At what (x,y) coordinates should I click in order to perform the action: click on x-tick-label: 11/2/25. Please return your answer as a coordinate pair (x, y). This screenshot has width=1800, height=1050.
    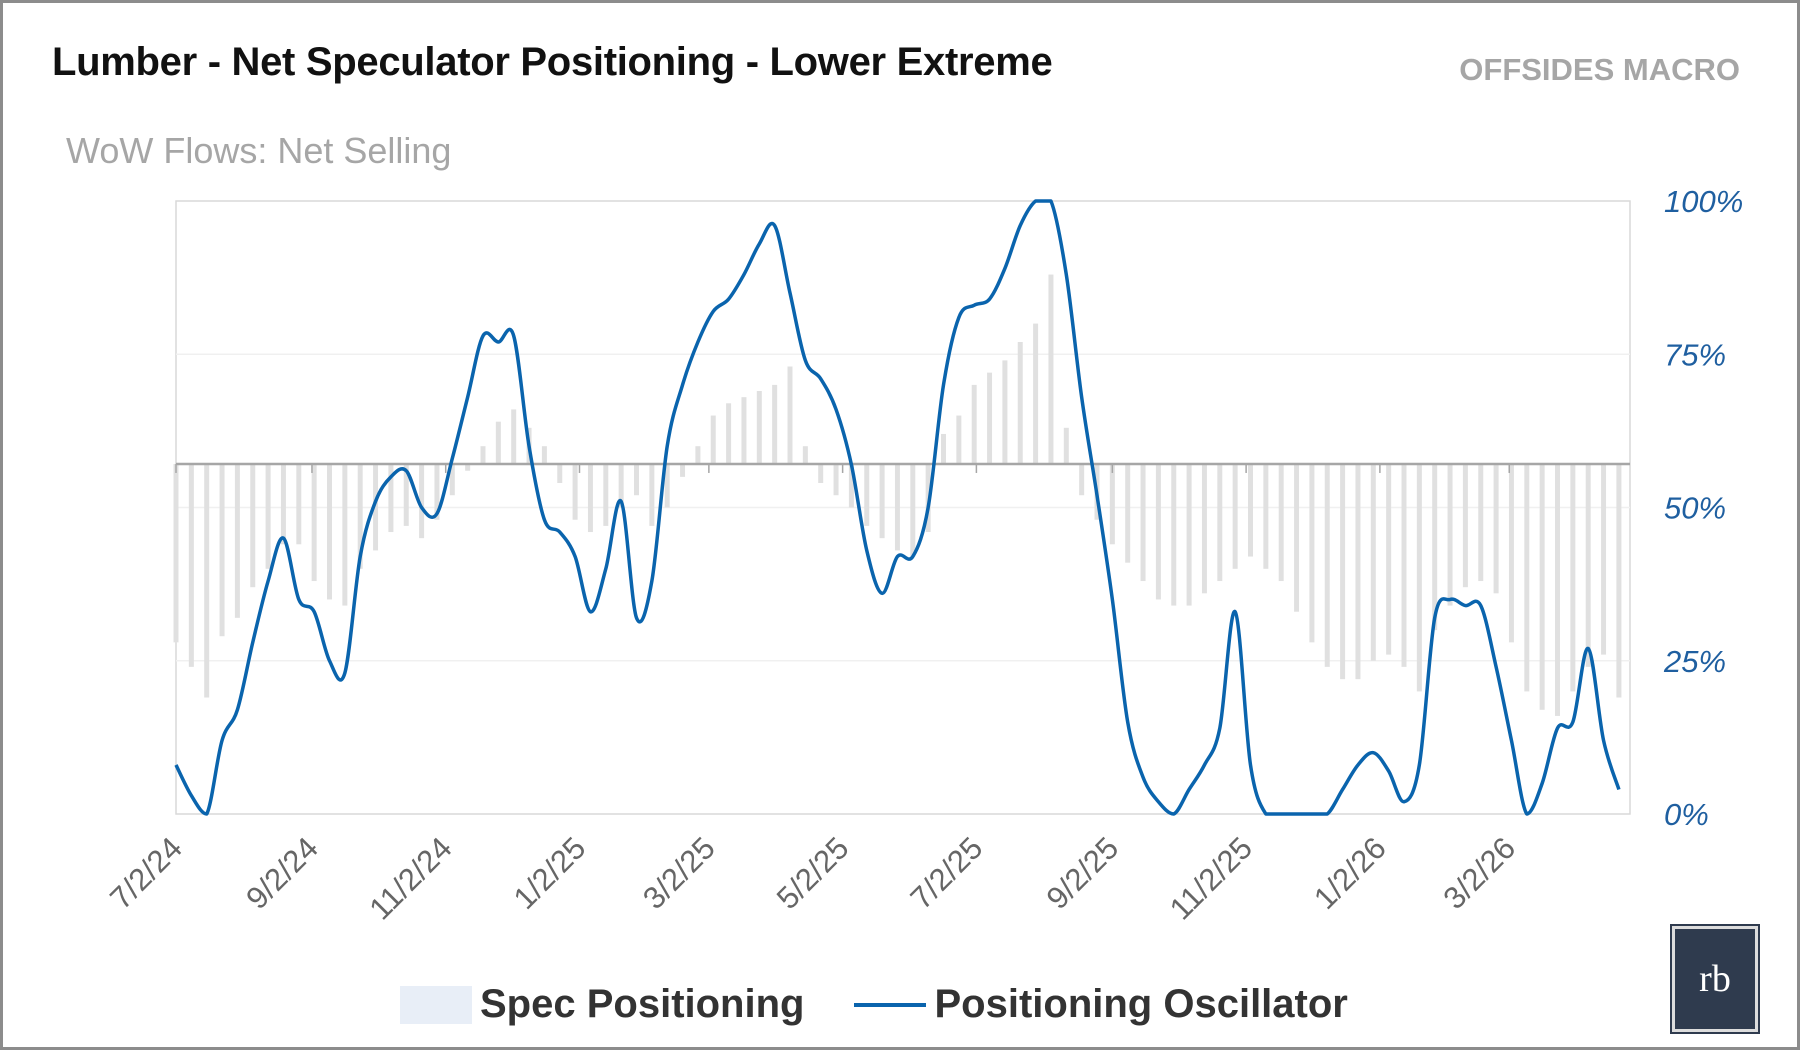
    Looking at the image, I should click on (1211, 878).